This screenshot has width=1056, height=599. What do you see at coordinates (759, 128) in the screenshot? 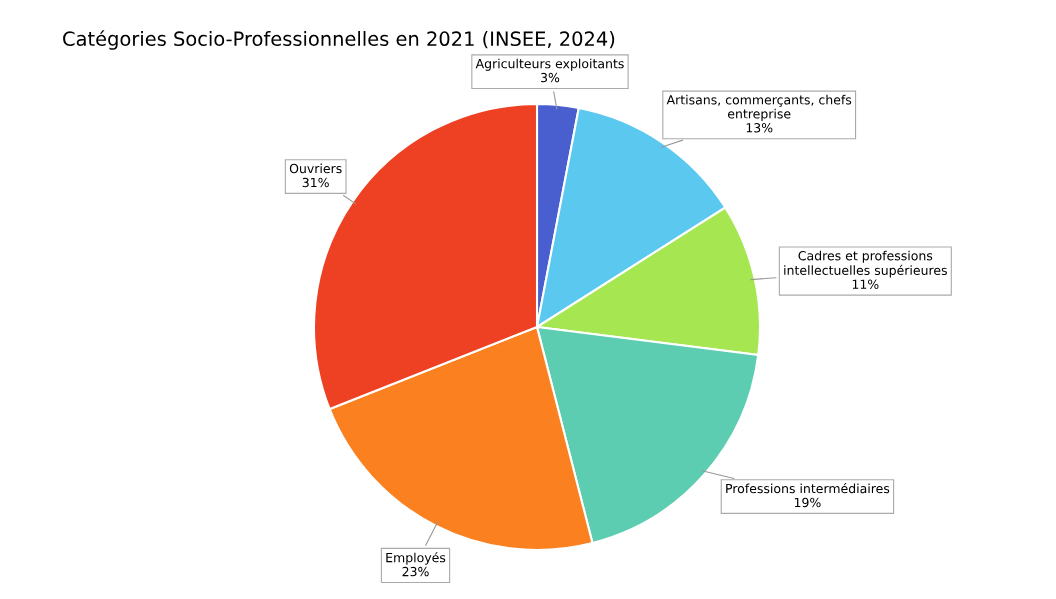
I see `data-label: 13%` at bounding box center [759, 128].